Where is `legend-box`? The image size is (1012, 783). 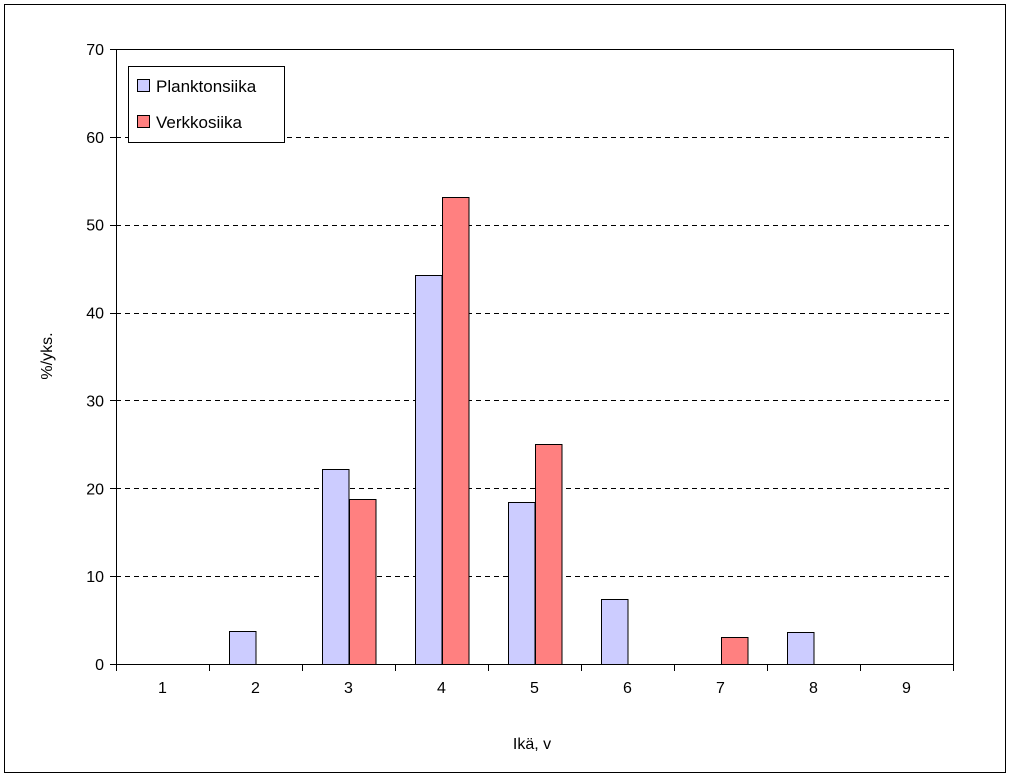 legend-box is located at coordinates (206, 104).